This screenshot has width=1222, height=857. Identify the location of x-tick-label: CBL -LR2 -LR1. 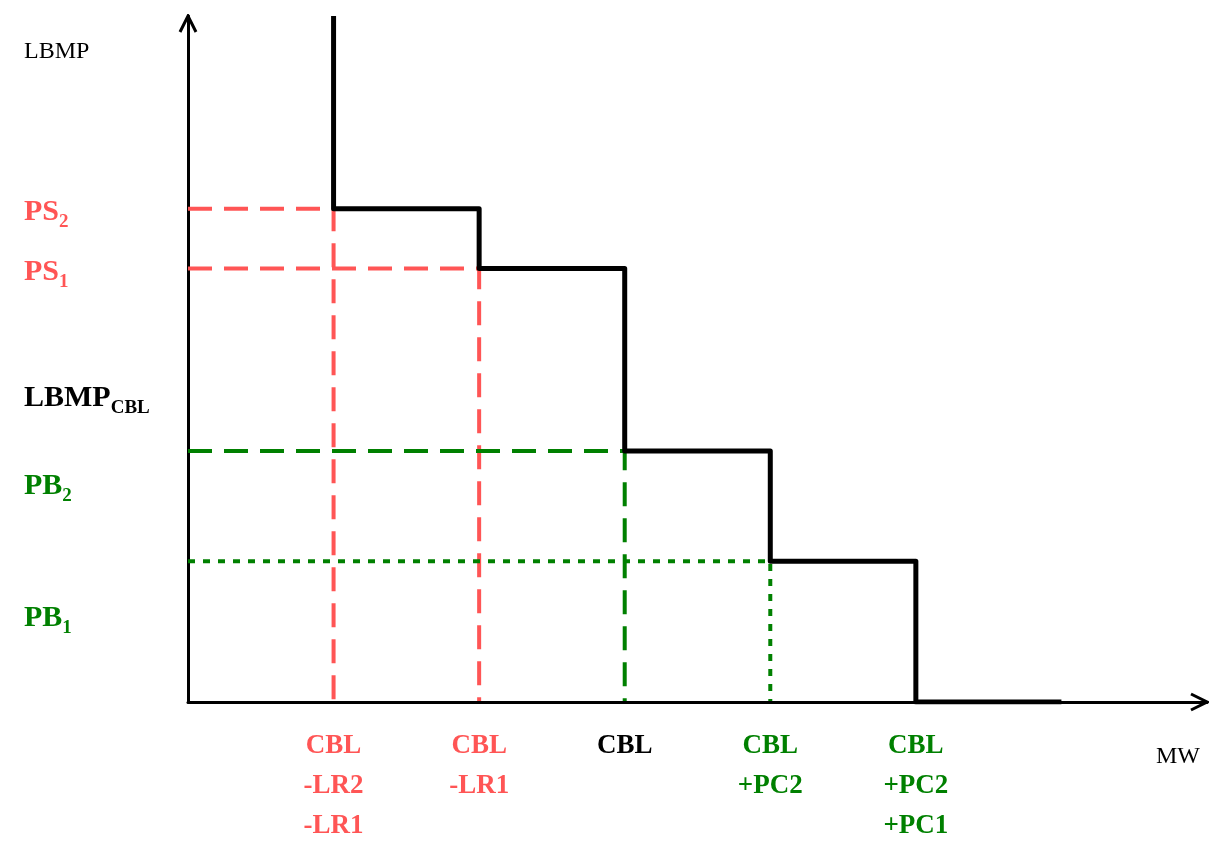
(333, 784).